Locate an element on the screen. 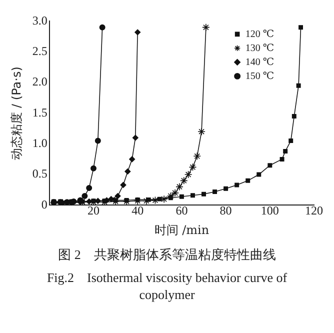 The width and height of the screenshot is (334, 333). y-axis-title: 动态粘度 / (Pa·s) is located at coordinates (16, 113).